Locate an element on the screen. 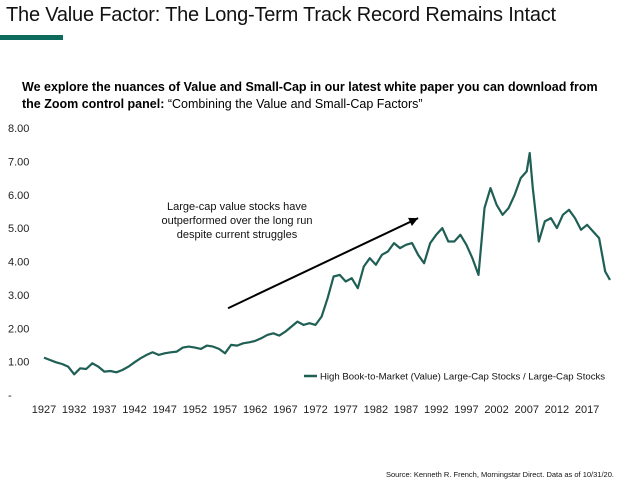 This screenshot has height=486, width=624. x-tick-label: 1962 is located at coordinates (255, 410).